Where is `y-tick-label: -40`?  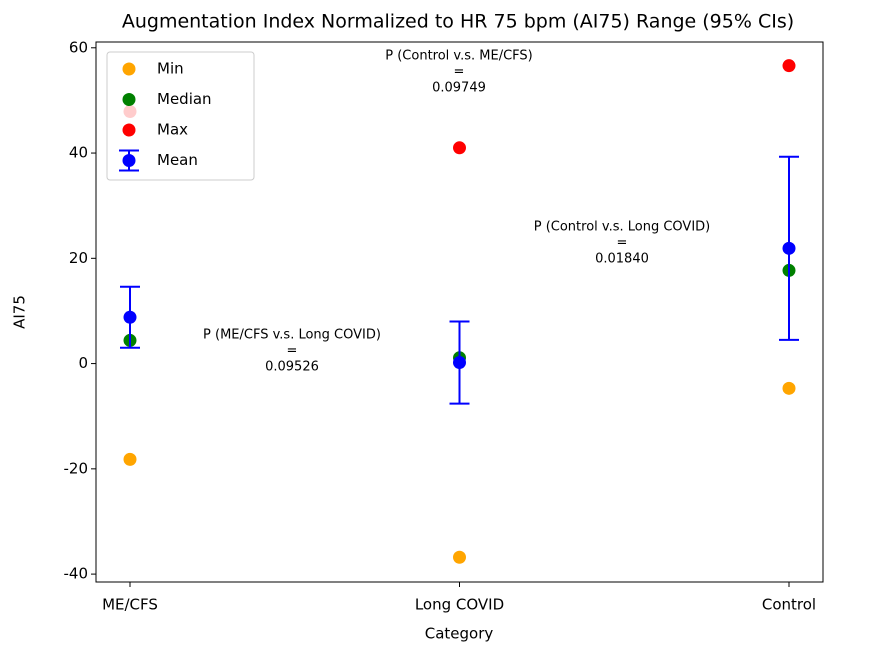 y-tick-label: -40 is located at coordinates (76, 574).